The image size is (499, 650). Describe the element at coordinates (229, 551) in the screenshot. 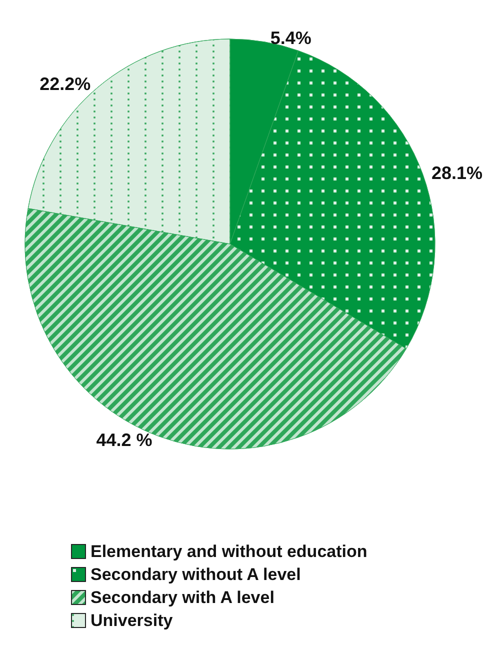

I see `legend-label: Elementary and without education` at that location.